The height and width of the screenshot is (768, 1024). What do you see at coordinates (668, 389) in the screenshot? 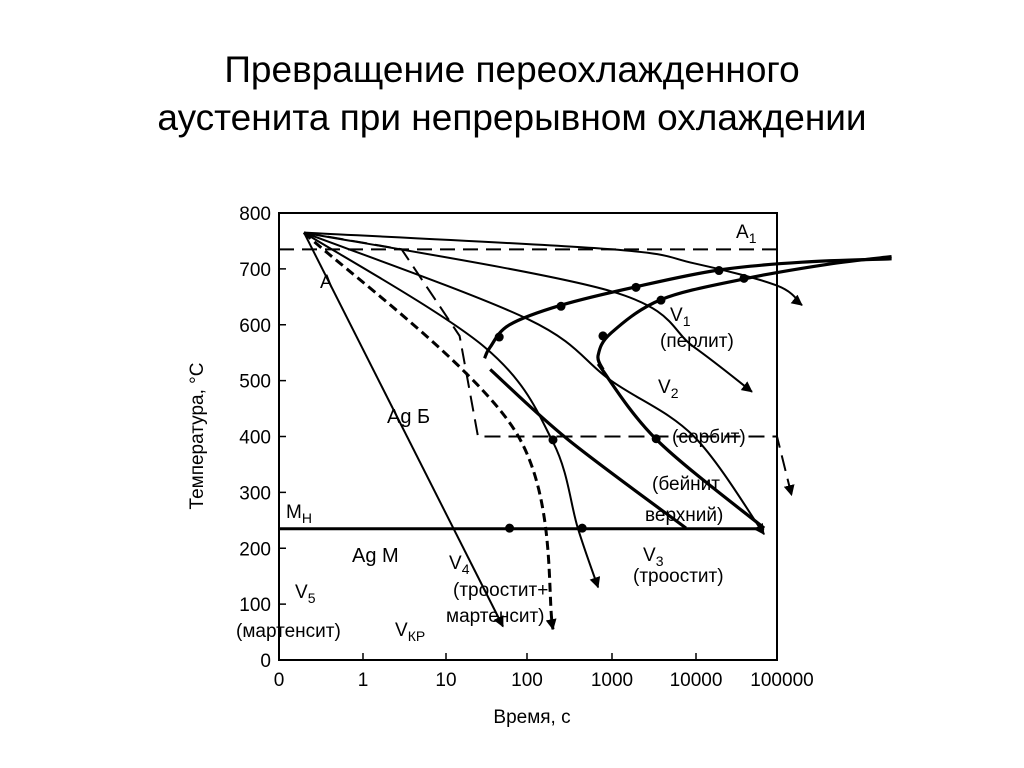
I see `v2-label: V2` at bounding box center [668, 389].